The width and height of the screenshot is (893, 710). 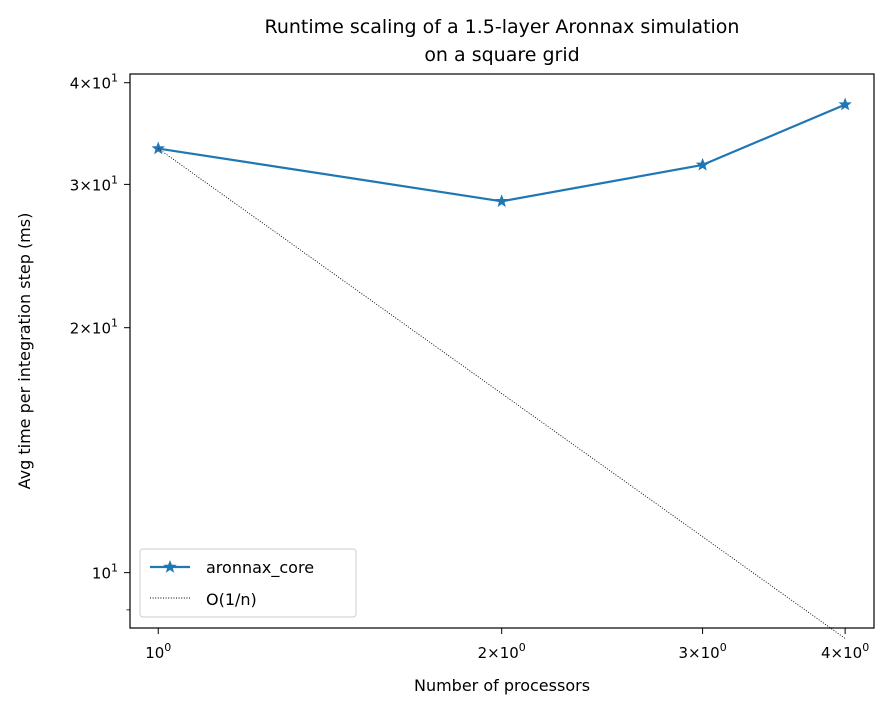 I want to click on legend-label-aronnax-core: aronnax_core, so click(x=260, y=568).